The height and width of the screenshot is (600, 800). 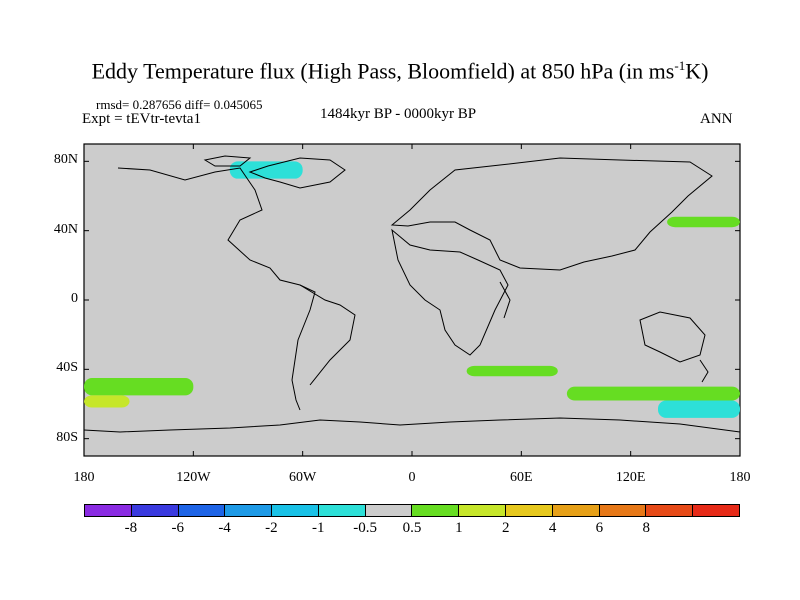 I want to click on lon-tick-label: 60W, so click(x=303, y=477).